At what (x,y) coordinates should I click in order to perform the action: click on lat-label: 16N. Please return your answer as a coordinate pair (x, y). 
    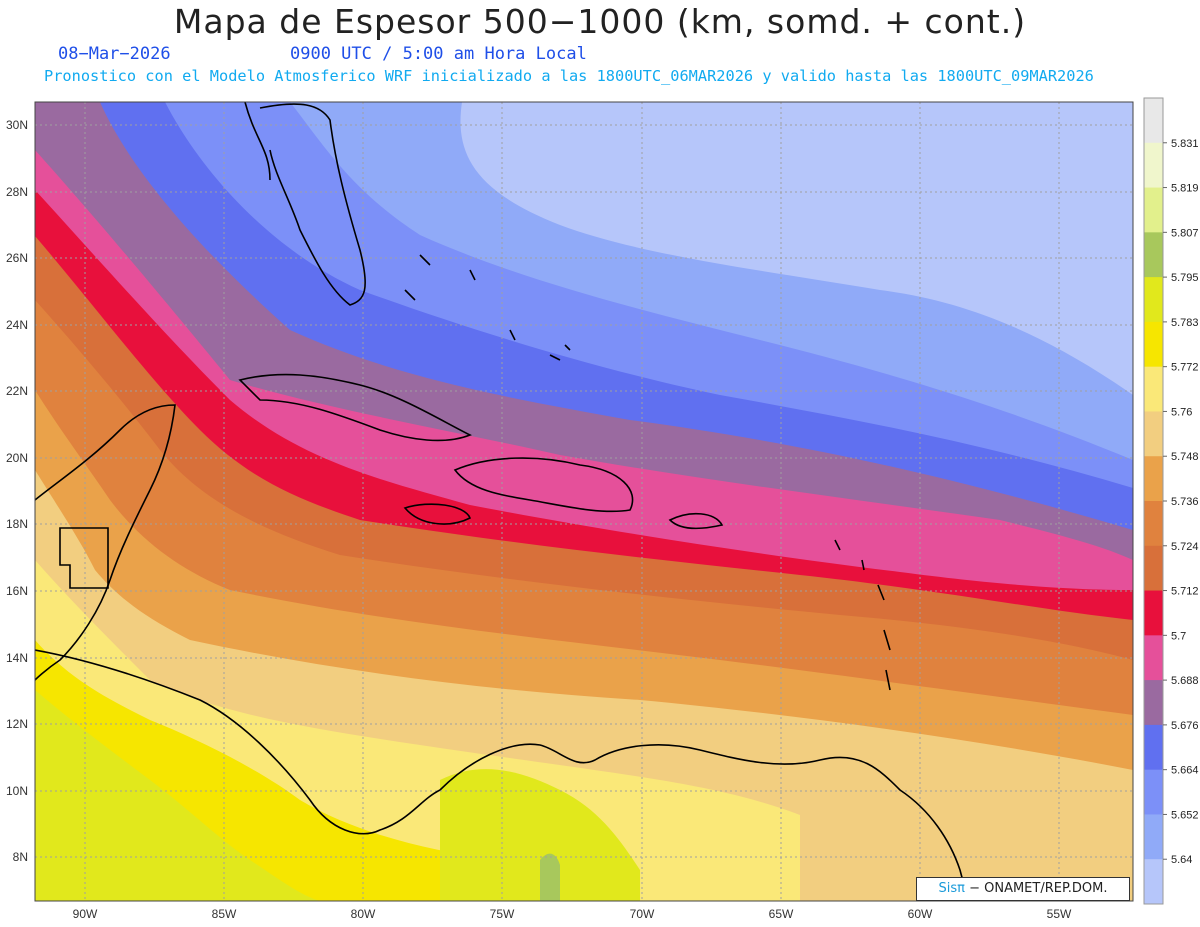
    Looking at the image, I should click on (17, 591).